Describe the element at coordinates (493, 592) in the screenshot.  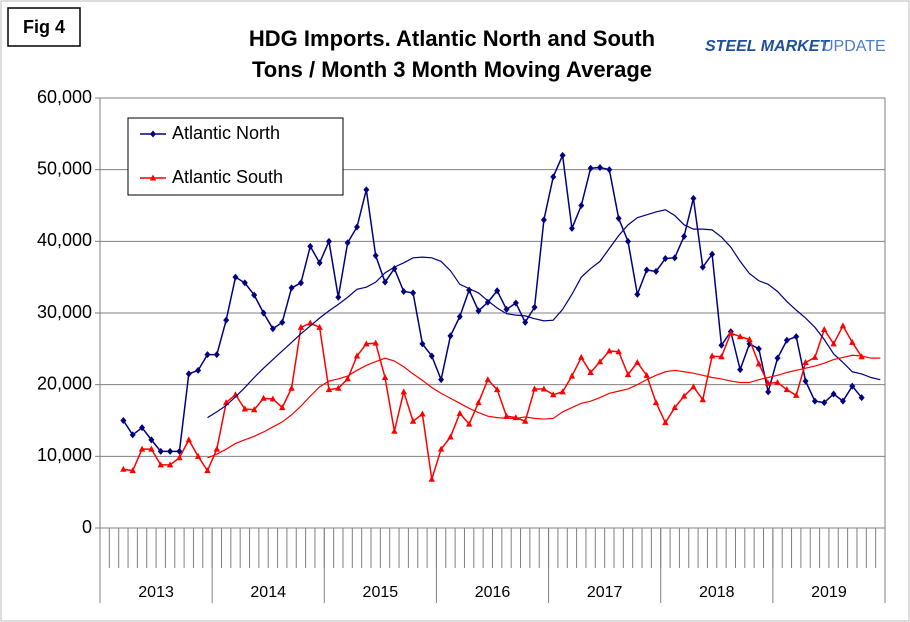
I see `year-label: 2016` at that location.